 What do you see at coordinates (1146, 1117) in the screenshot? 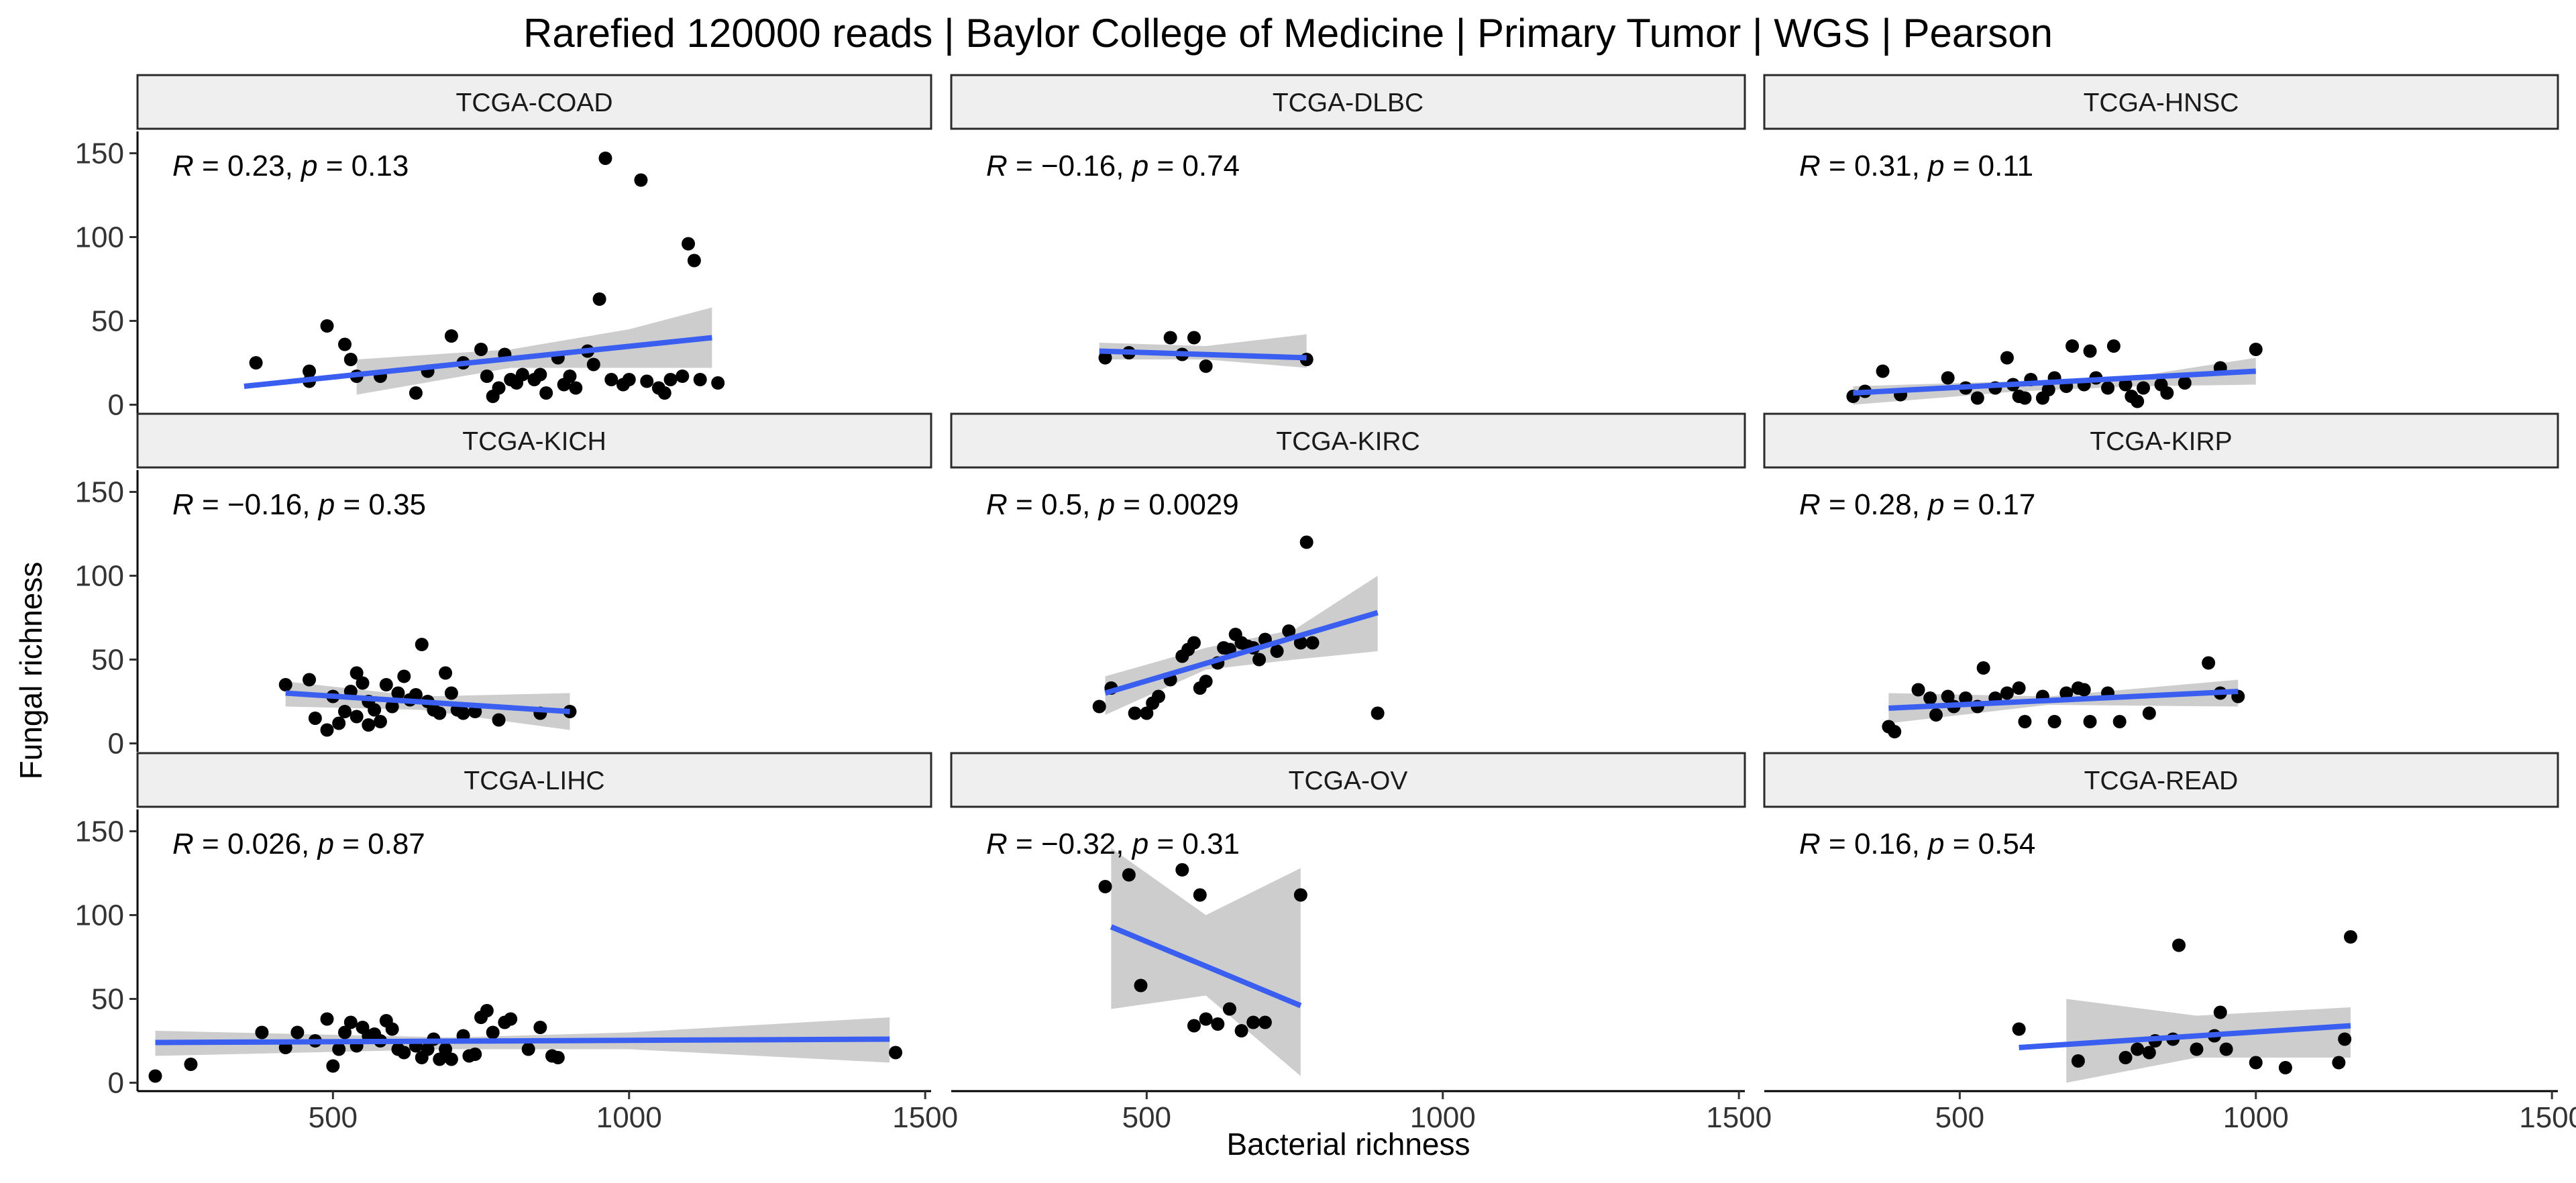
I see `x-tick-label: 500` at bounding box center [1146, 1117].